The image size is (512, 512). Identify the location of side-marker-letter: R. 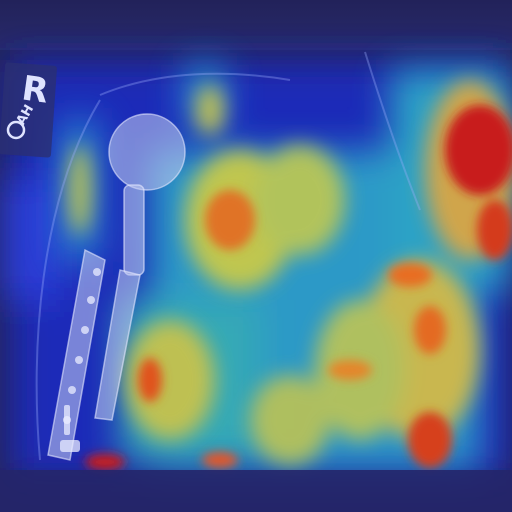
(34, 89).